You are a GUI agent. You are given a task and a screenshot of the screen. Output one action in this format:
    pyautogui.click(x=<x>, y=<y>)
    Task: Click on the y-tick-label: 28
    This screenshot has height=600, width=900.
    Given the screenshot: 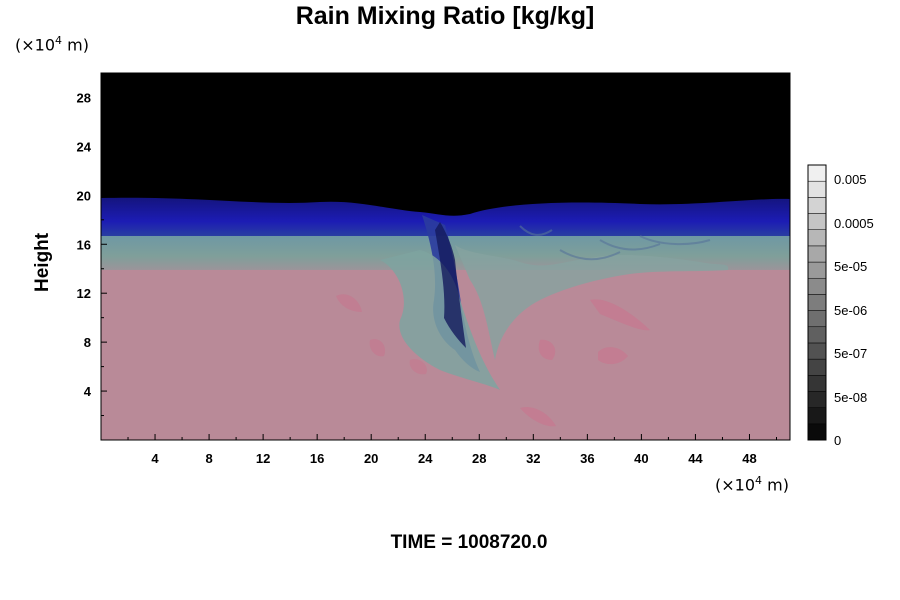 What is the action you would take?
    pyautogui.click(x=84, y=97)
    